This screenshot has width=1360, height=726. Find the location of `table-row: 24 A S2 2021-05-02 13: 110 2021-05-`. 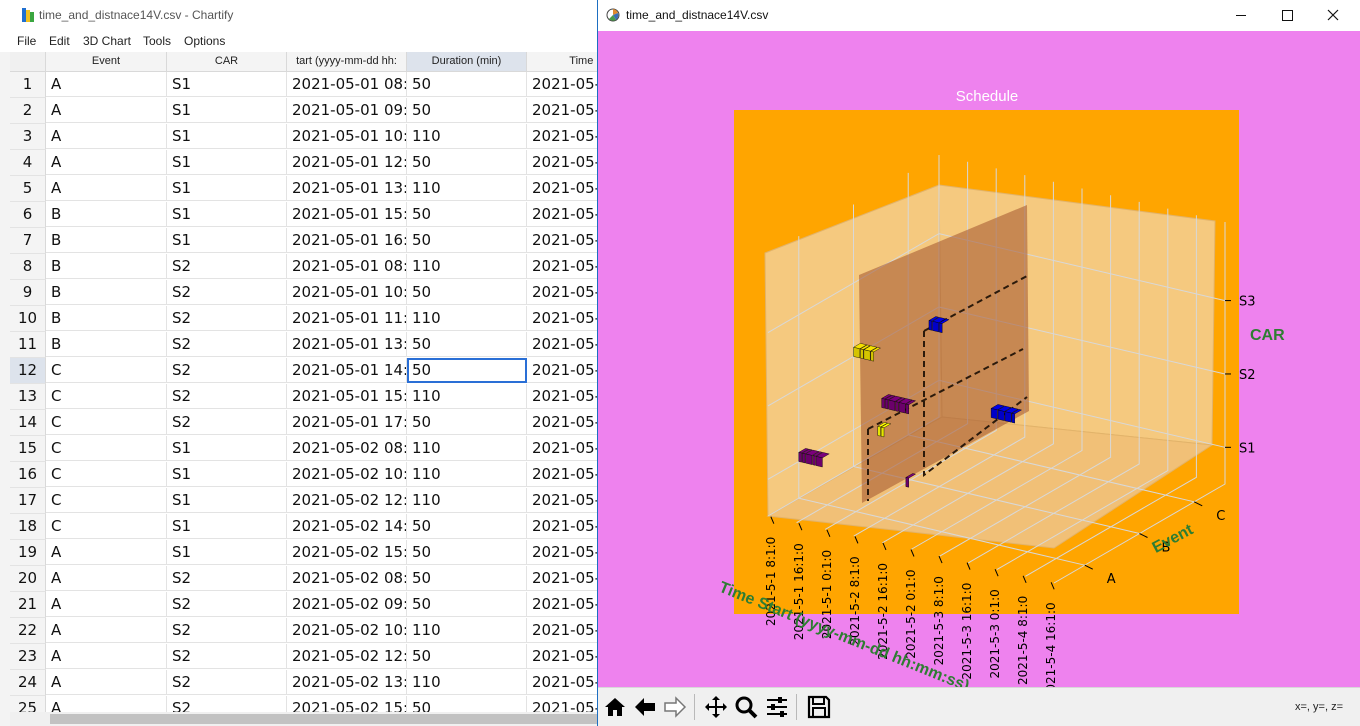

table-row: 24 A S2 2021-05-02 13: 110 2021-05- is located at coordinates (304, 683).